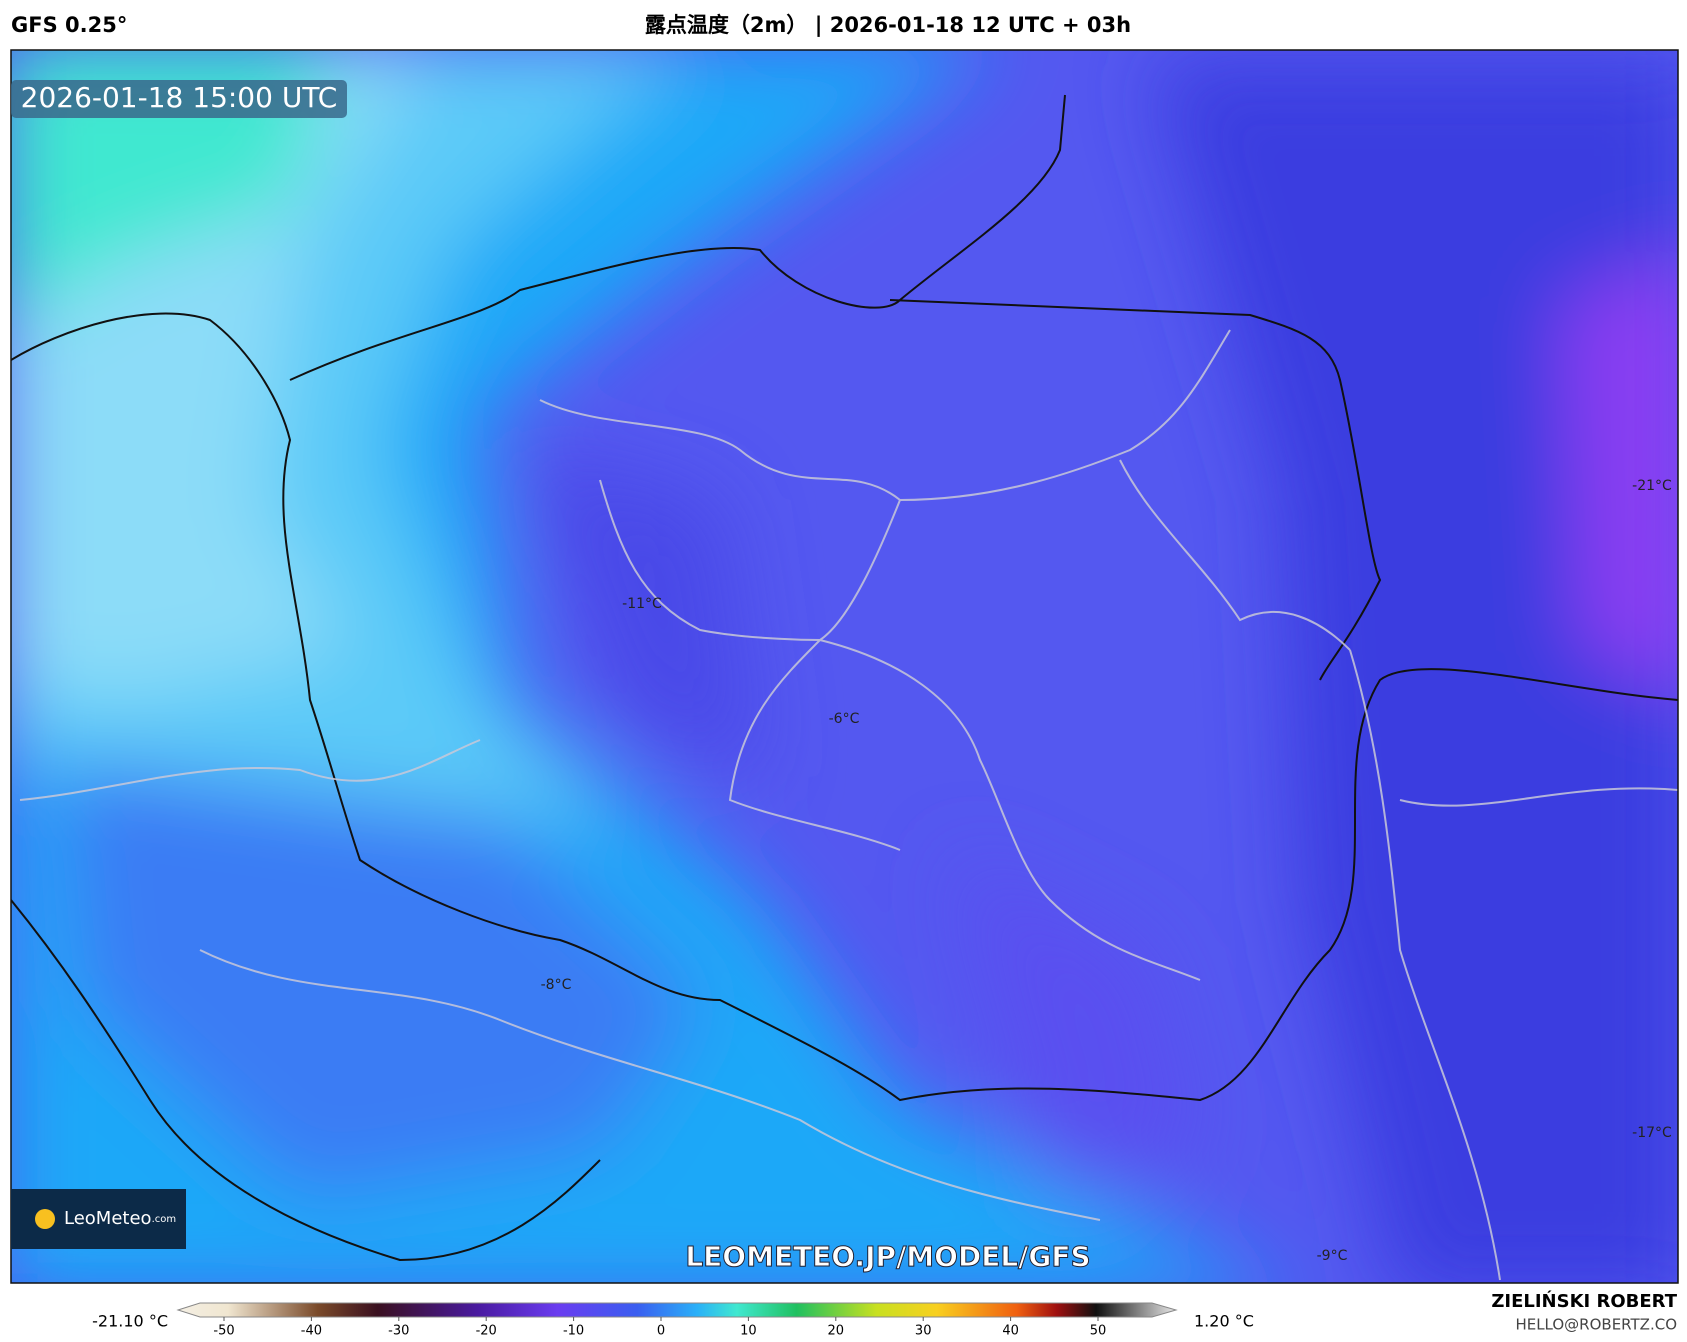  I want to click on timestamp-box, so click(179, 99).